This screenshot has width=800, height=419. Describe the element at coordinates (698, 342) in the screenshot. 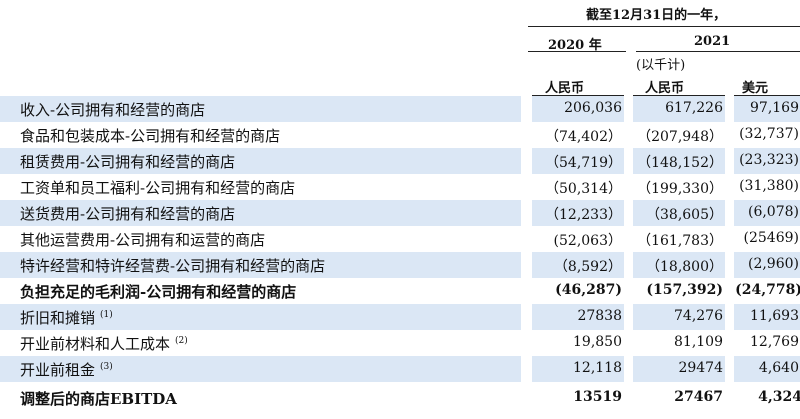

I see `value-2021-rmb: 81,109` at that location.